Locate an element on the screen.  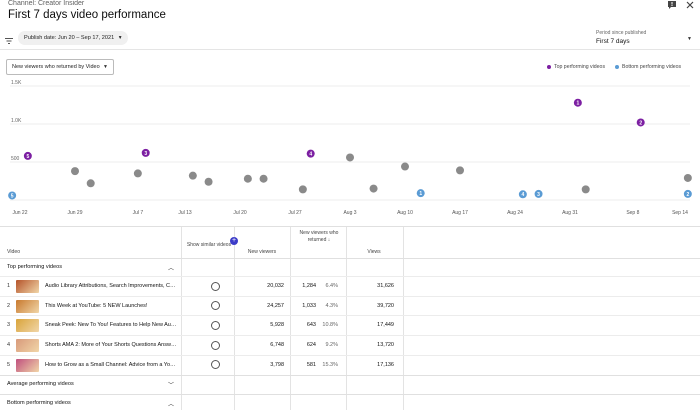
returned-percent: 15.3% is located at coordinates (330, 364).